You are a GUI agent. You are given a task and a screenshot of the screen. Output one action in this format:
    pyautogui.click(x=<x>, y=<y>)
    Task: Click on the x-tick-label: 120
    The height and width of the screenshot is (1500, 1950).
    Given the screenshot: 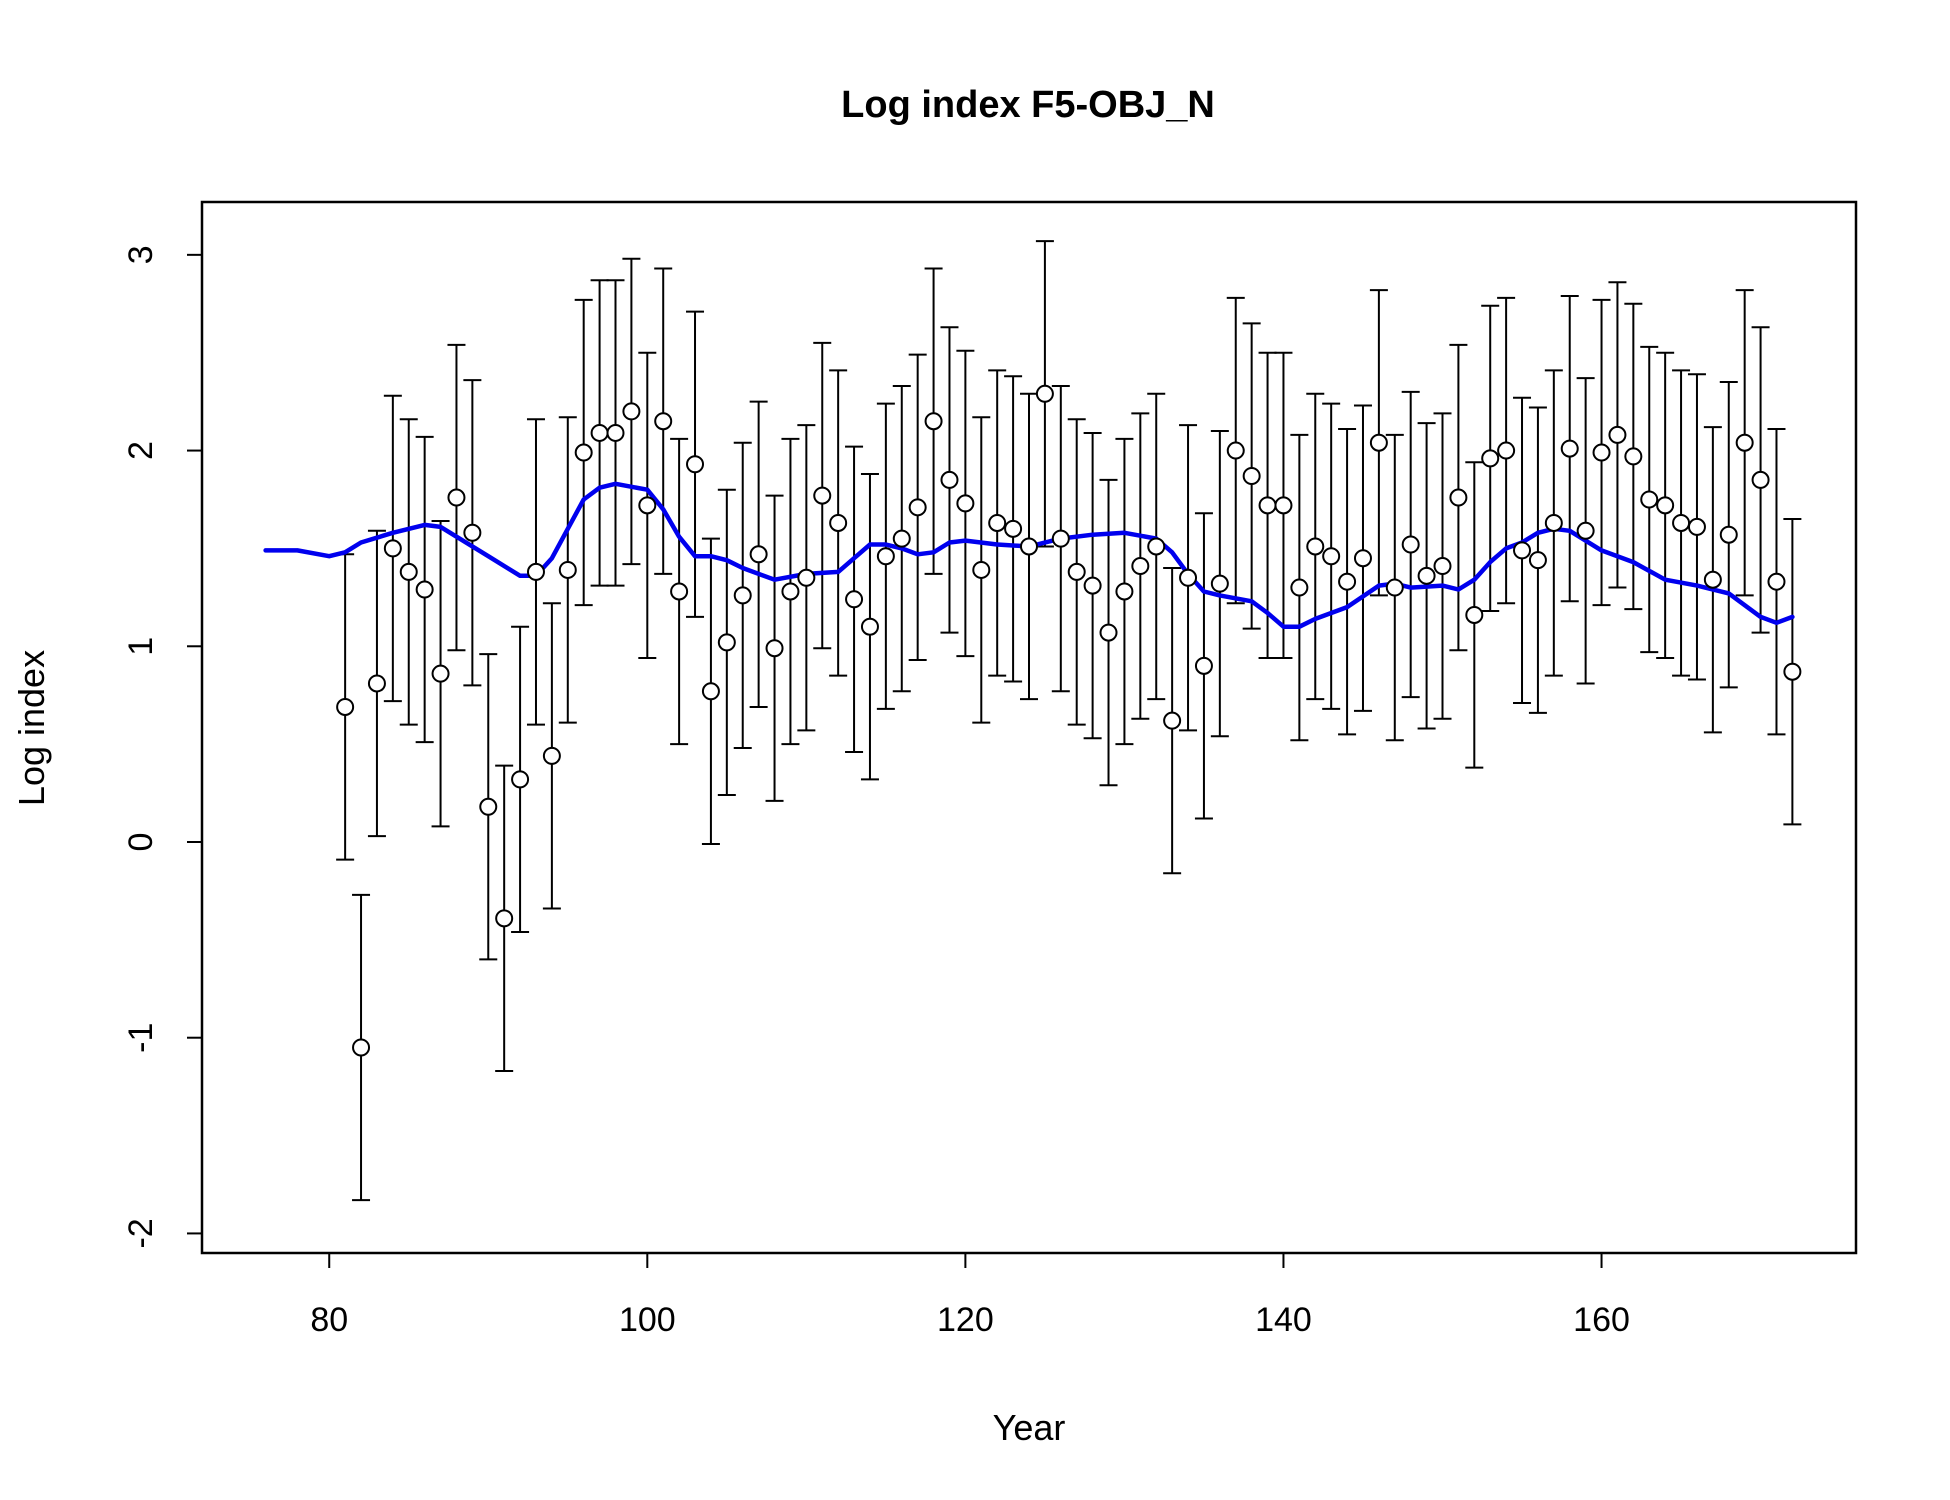 What is the action you would take?
    pyautogui.click(x=965, y=1320)
    